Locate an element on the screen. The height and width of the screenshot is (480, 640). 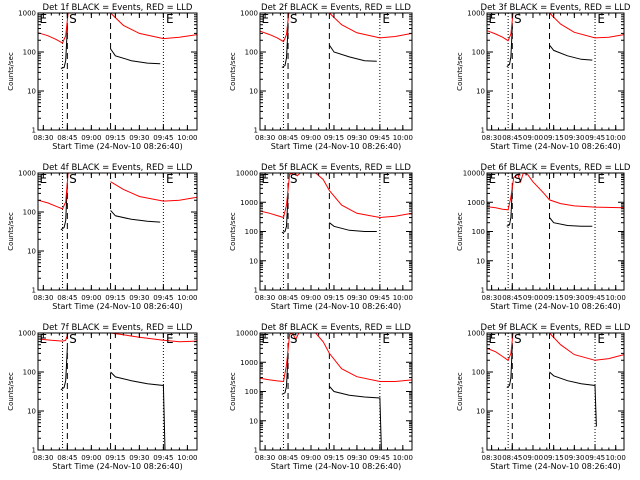
panel-title: Det 3f BLACK = Events, RED = LLD is located at coordinates (556, 8).